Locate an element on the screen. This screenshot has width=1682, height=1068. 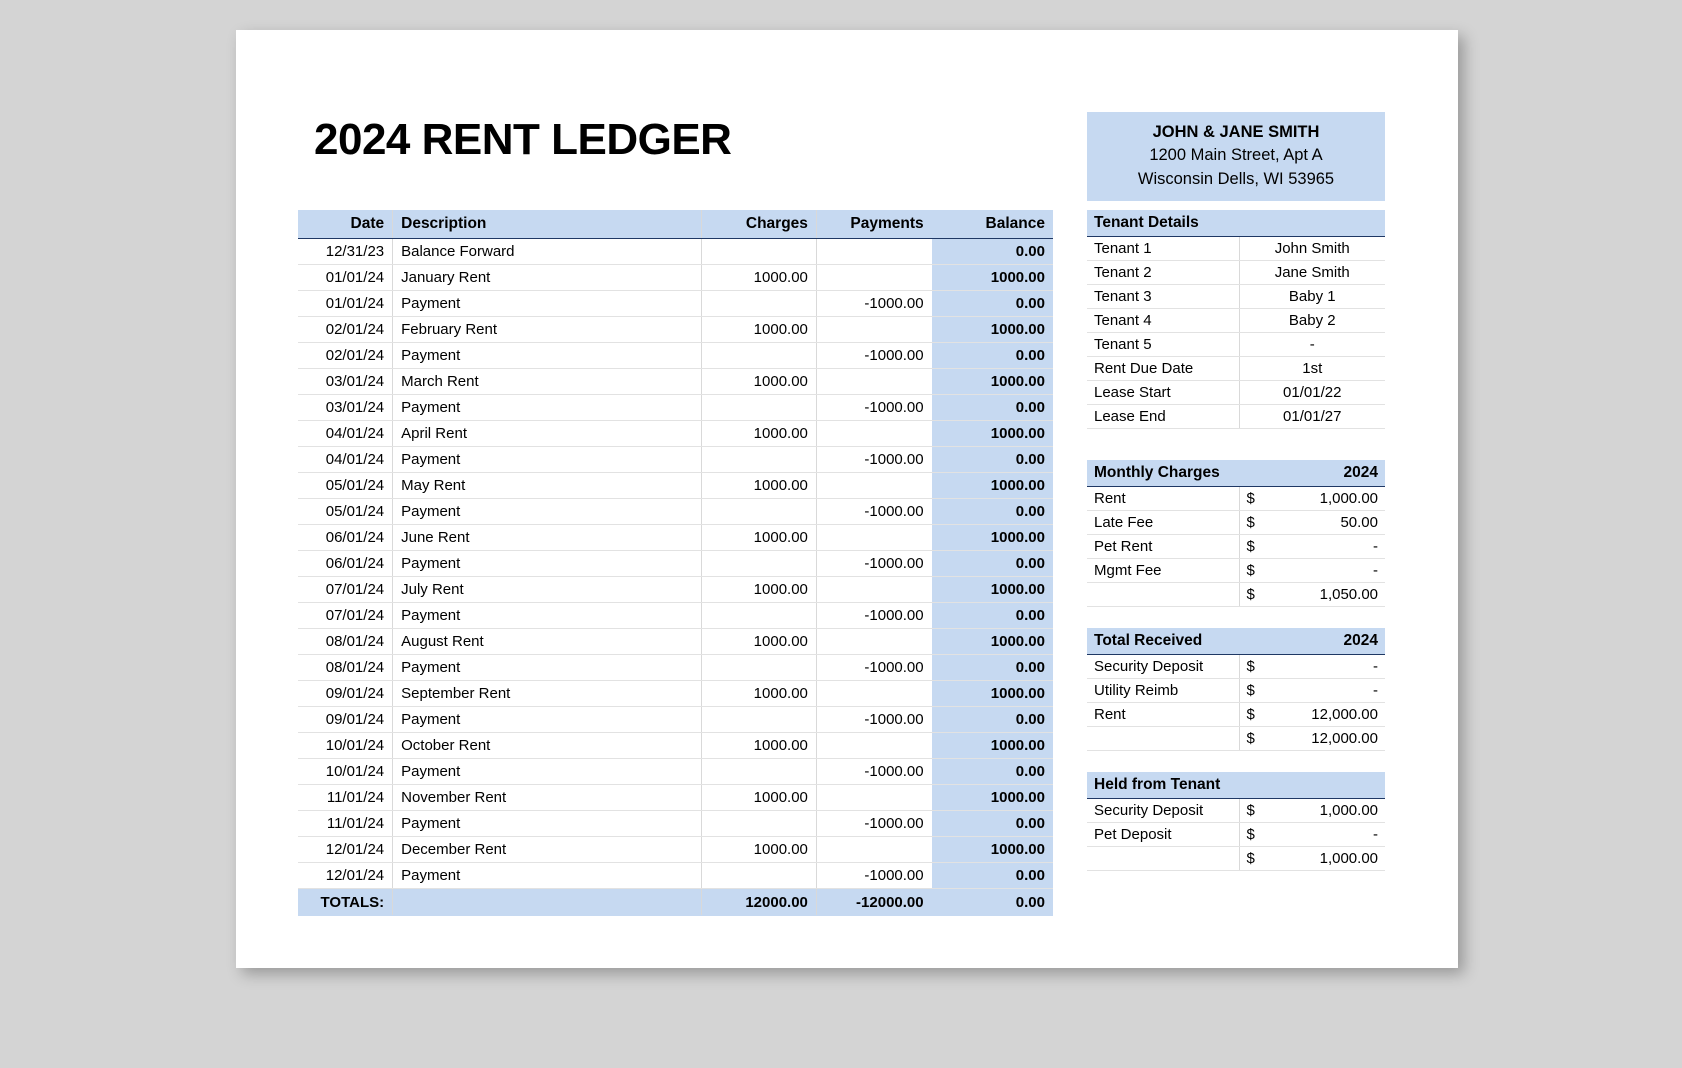
table-row: 12/31/23 Balance Forward 0.00 is located at coordinates (675, 251).